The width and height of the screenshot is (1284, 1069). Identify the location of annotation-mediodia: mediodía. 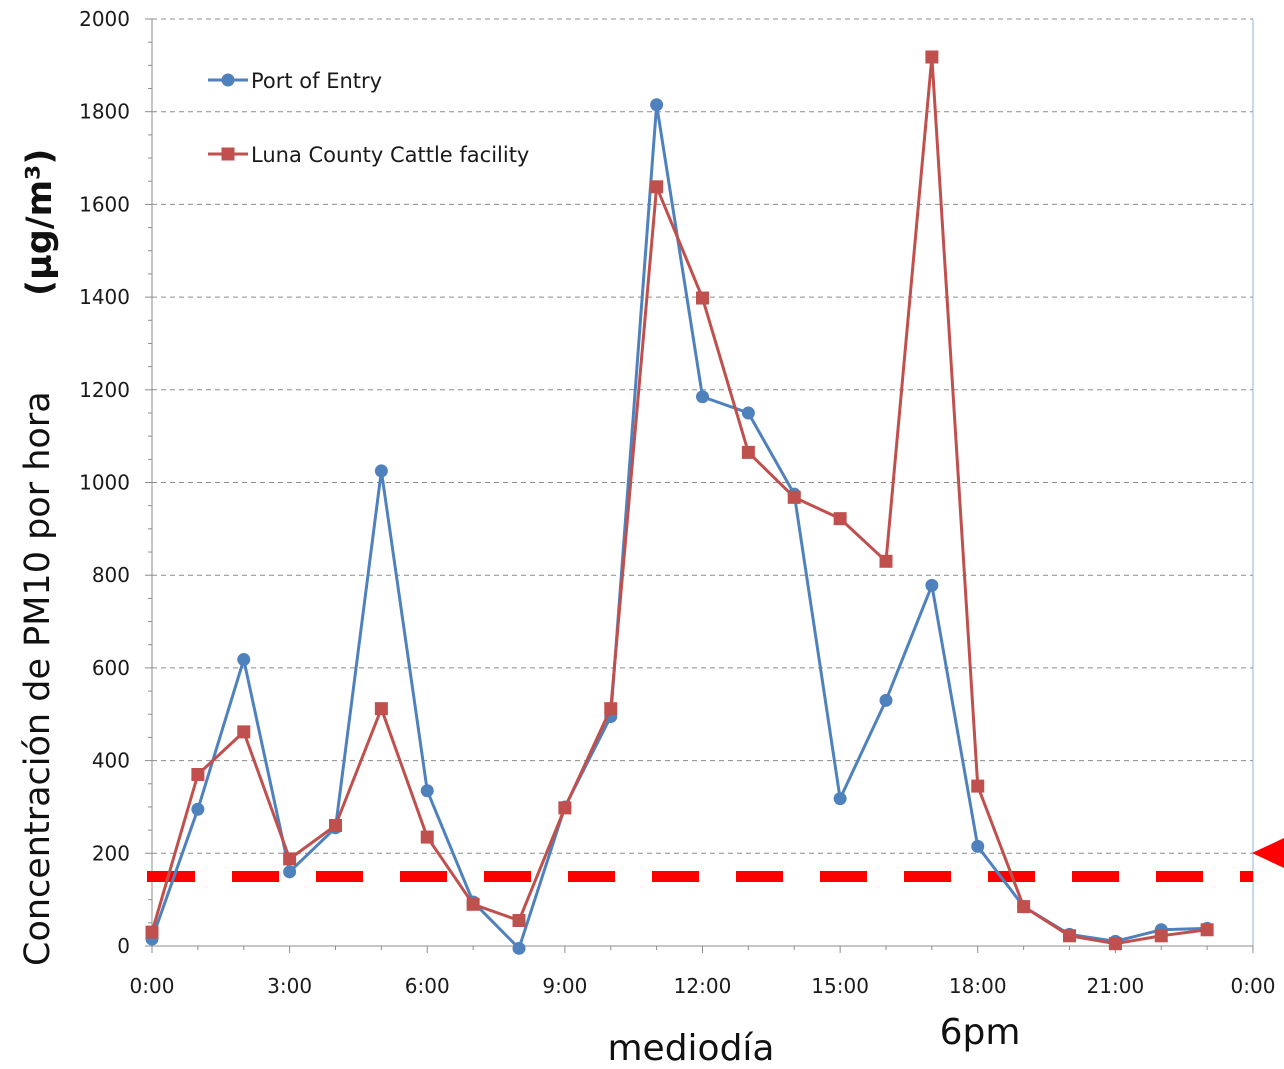
(690, 1048).